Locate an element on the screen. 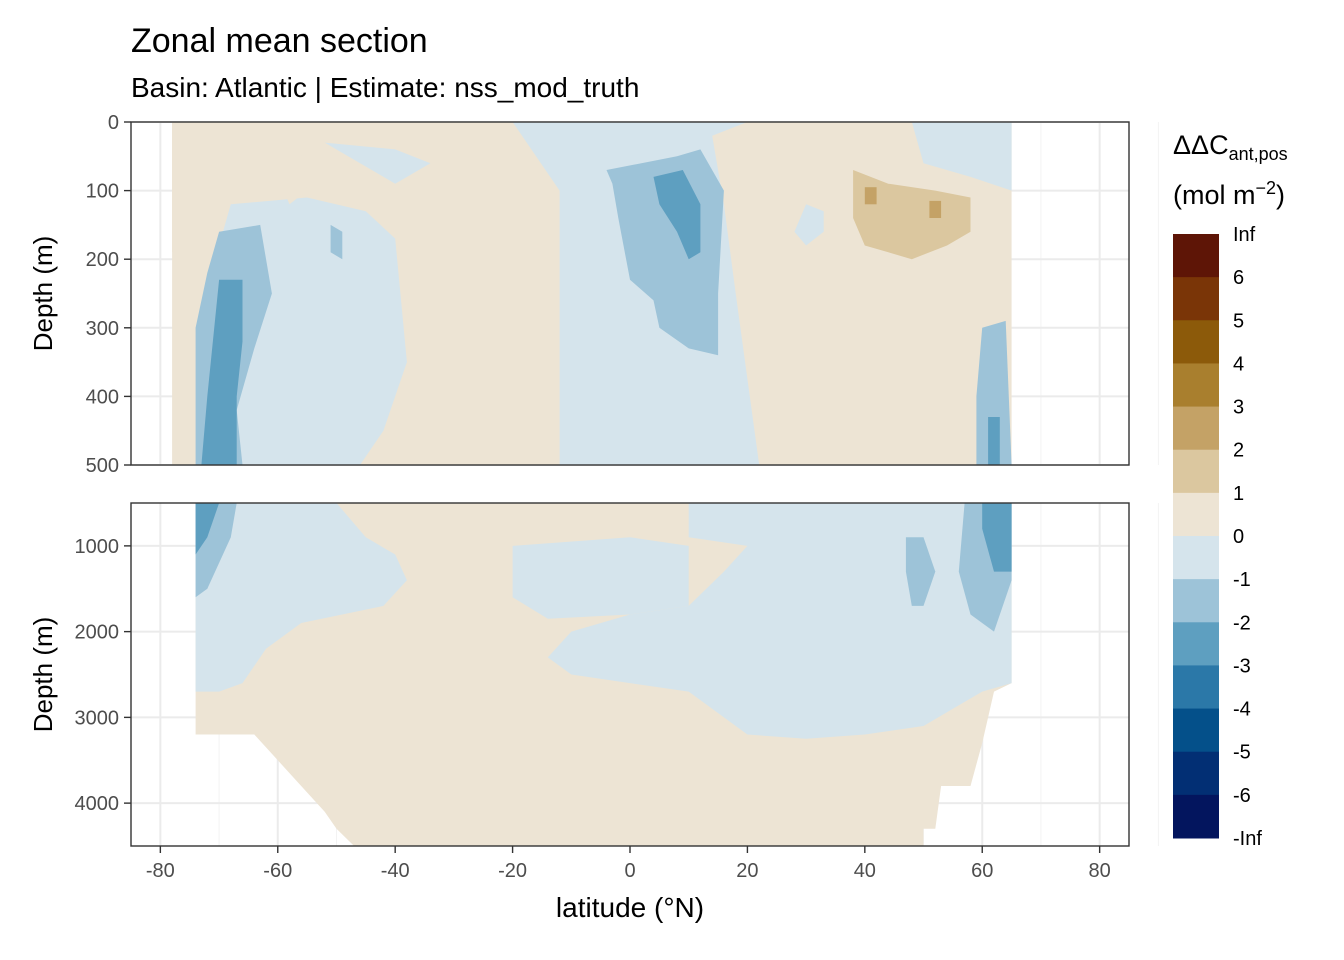 This screenshot has height=960, width=1344. y-tick-label: 500 is located at coordinates (102, 466).